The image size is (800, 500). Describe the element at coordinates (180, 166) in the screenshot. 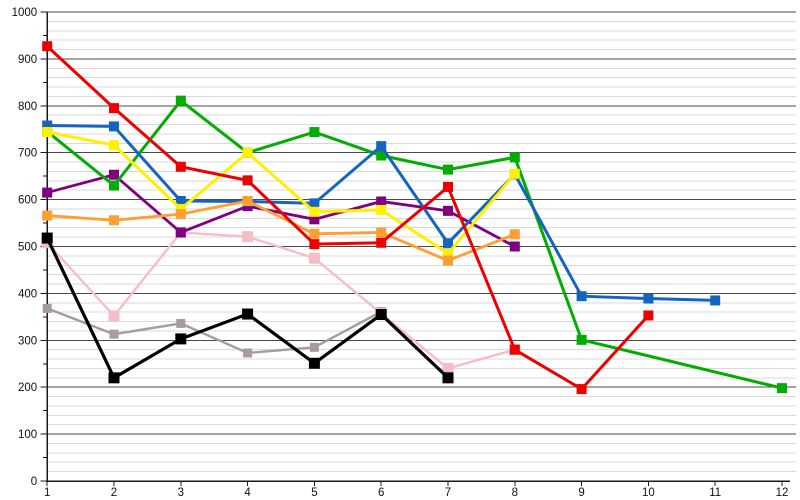

I see `marker-red-x3` at that location.